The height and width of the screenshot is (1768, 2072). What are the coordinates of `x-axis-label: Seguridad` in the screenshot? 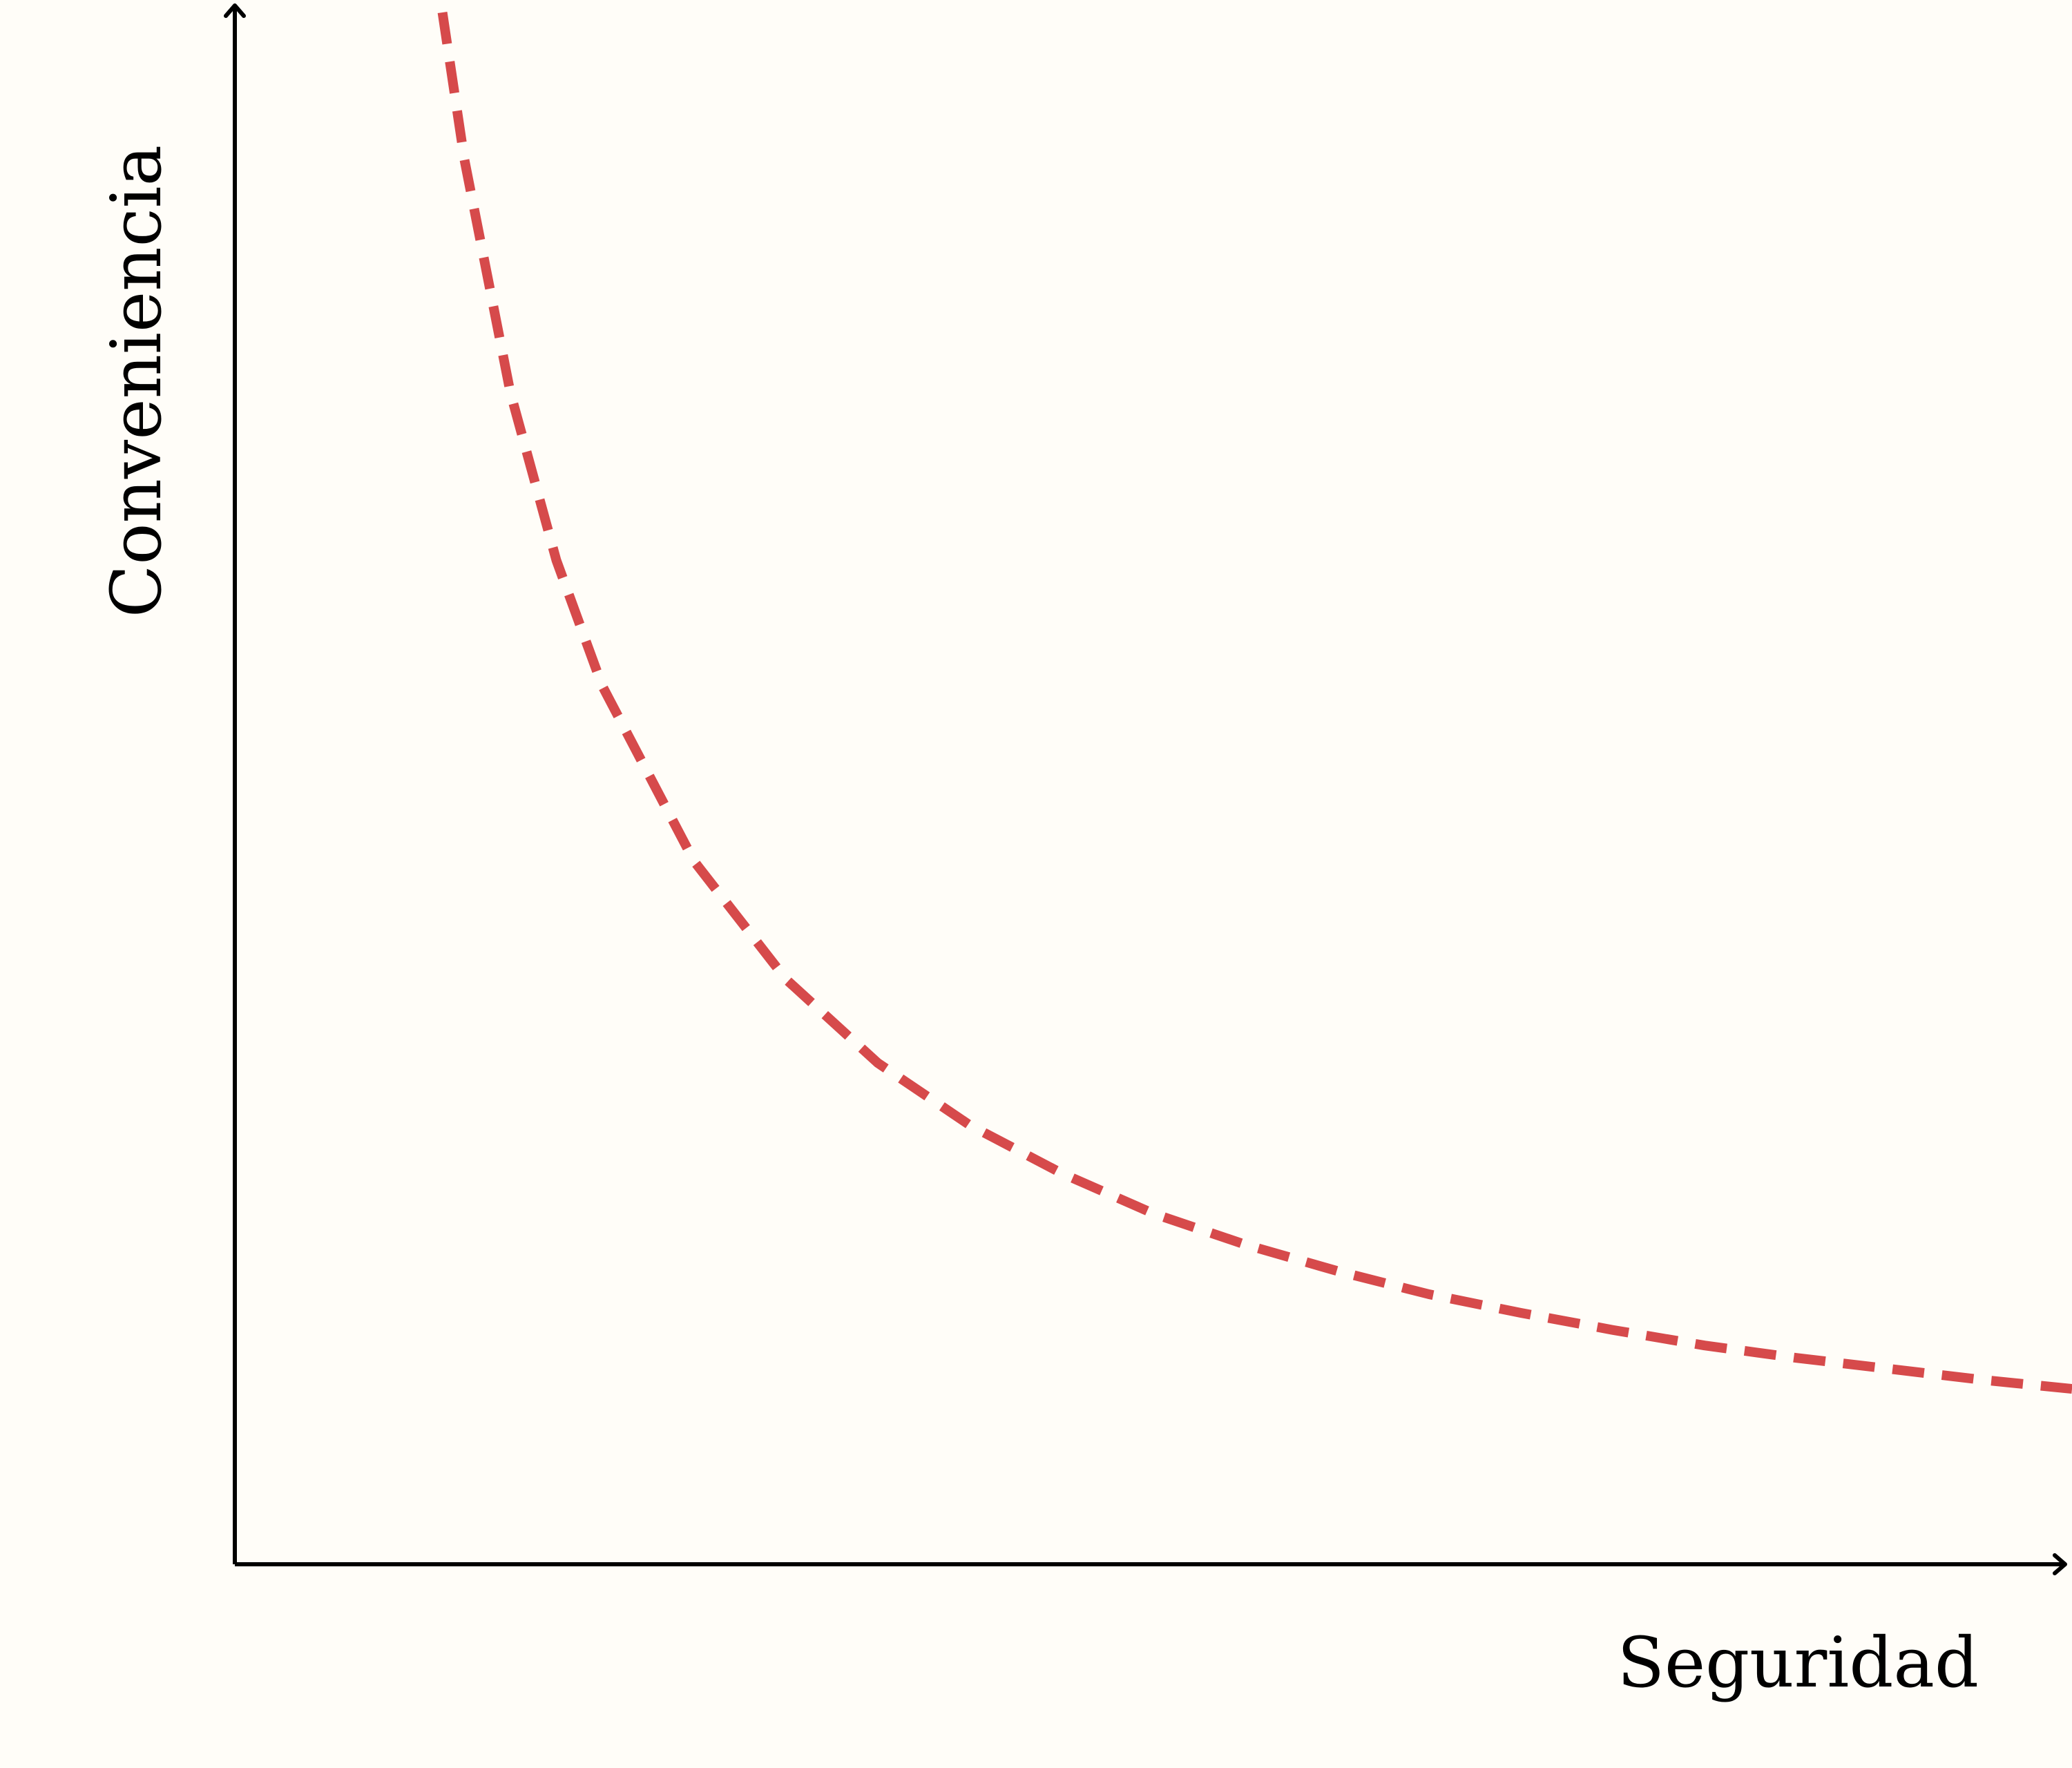 It's located at (1798, 1662).